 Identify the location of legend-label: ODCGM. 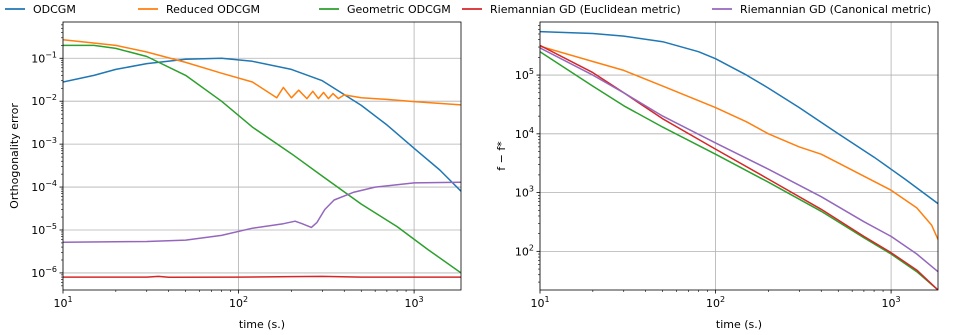
(54, 9).